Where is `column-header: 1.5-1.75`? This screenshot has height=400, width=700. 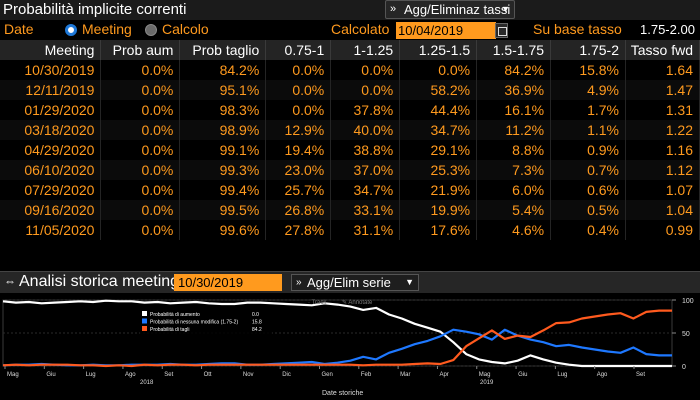 column-header: 1.5-1.75 is located at coordinates (514, 50).